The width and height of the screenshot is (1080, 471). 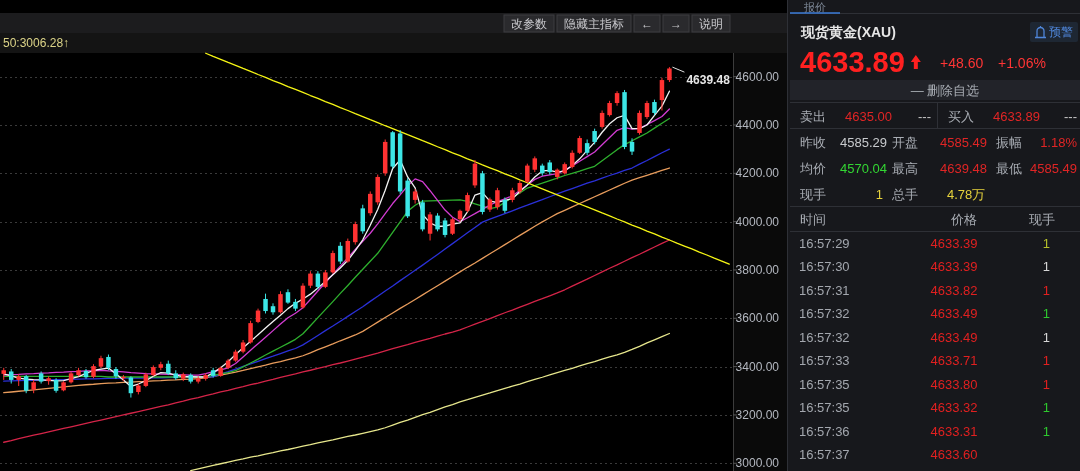 I want to click on y-tick-label: 16:57:36, so click(x=824, y=431).